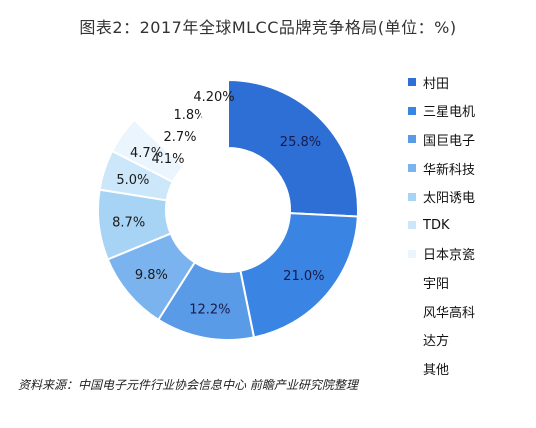 The width and height of the screenshot is (536, 428). I want to click on legend-item-8: 宇阳, so click(470, 282).